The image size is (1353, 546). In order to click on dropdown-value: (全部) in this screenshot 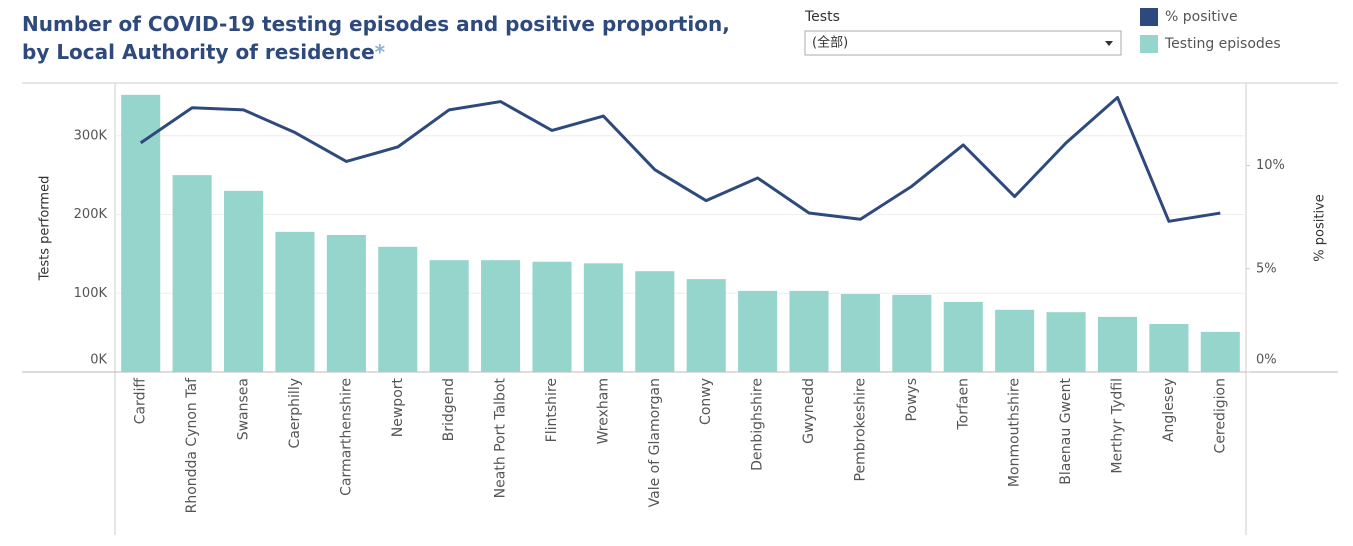, I will do `click(830, 43)`.